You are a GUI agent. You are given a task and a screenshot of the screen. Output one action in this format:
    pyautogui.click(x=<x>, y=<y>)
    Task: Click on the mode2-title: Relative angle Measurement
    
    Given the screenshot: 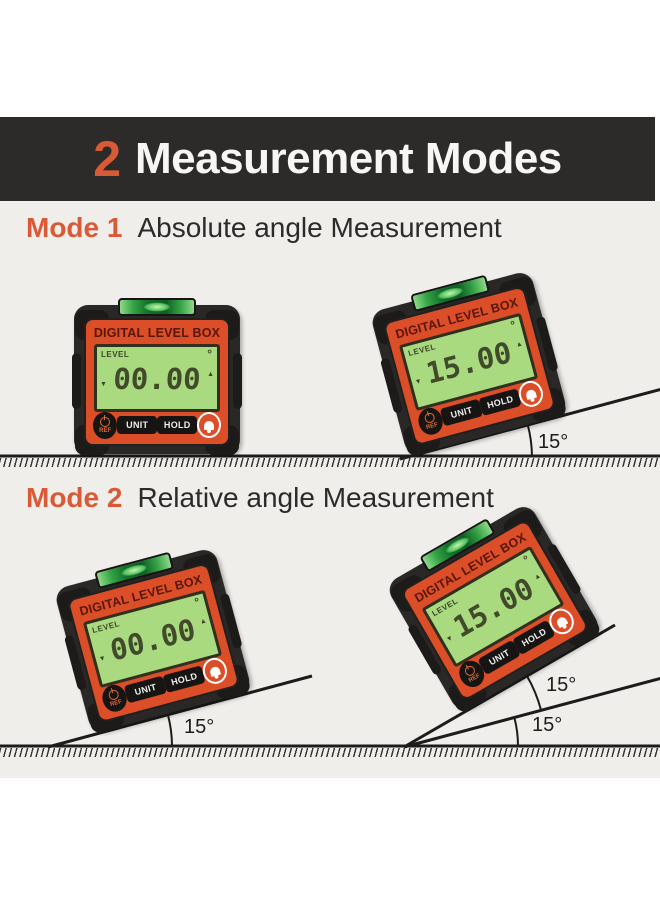 What is the action you would take?
    pyautogui.click(x=315, y=497)
    